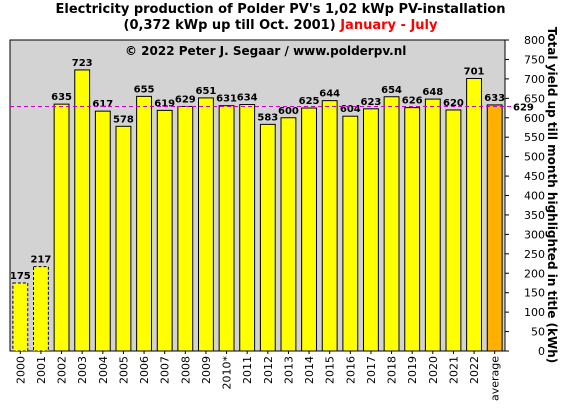 The height and width of the screenshot is (411, 561). Describe the element at coordinates (41, 309) in the screenshot. I see `bar-2001` at that location.